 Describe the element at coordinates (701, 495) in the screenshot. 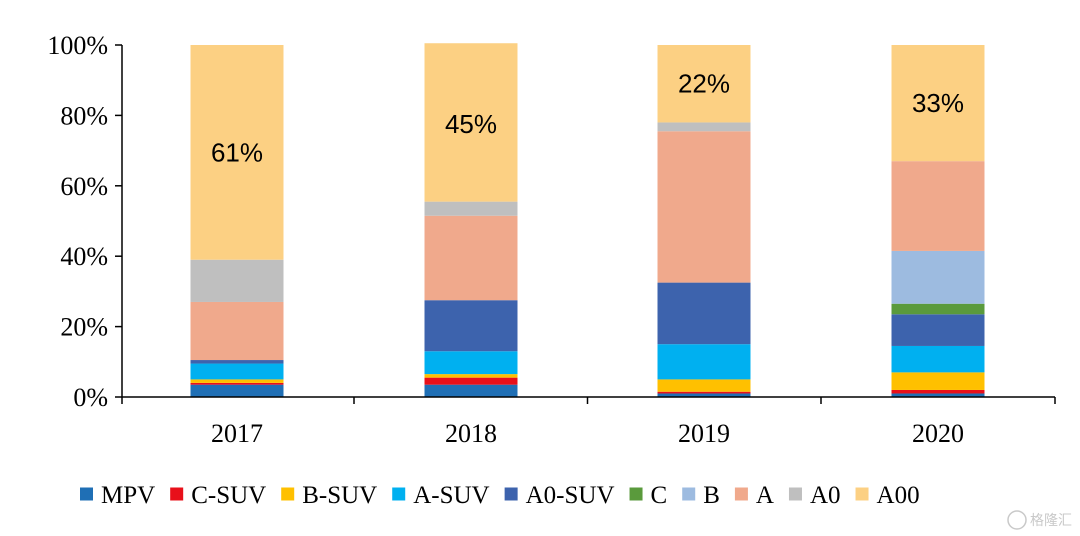

I see `legend-item-b: B` at that location.